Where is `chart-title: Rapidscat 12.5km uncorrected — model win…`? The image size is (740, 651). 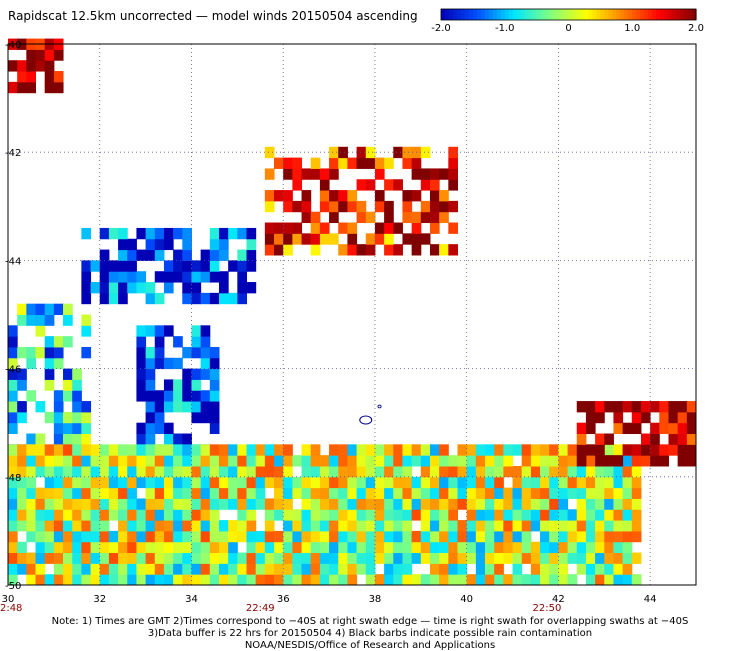 chart-title: Rapidscat 12.5km uncorrected — model win… is located at coordinates (213, 16).